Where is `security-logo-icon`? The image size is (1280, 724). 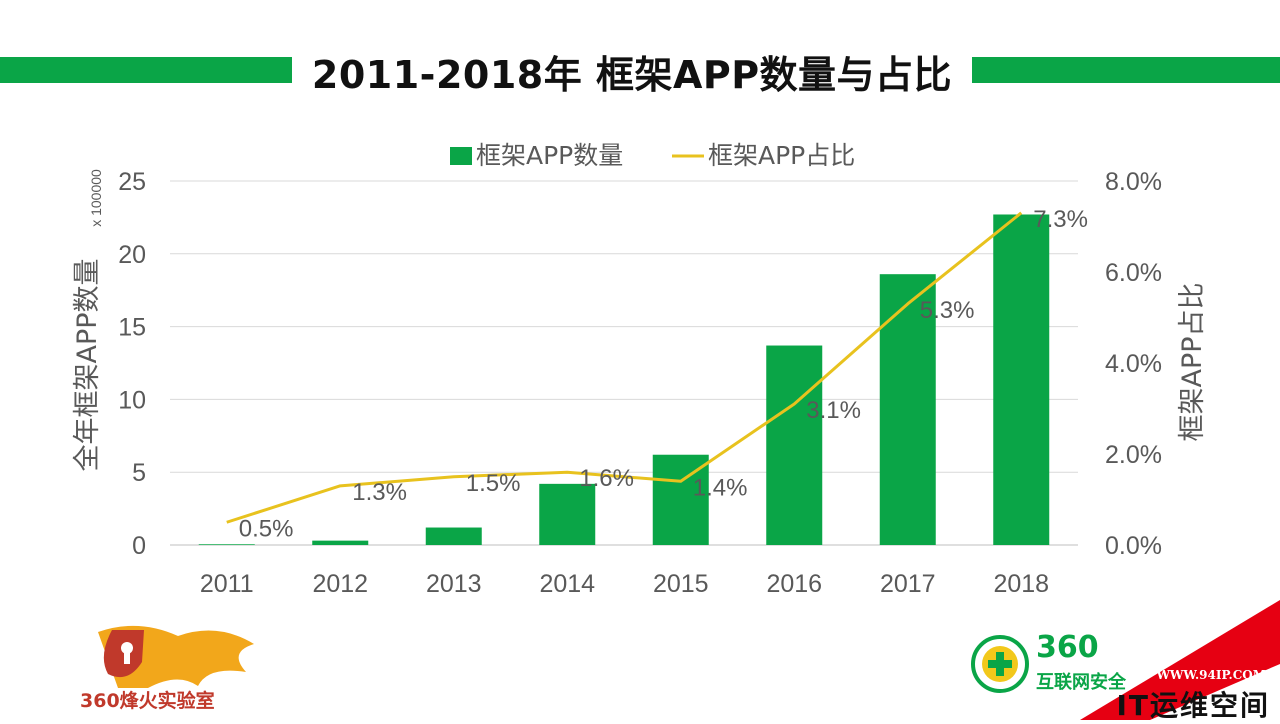 security-logo-icon is located at coordinates (1000, 664).